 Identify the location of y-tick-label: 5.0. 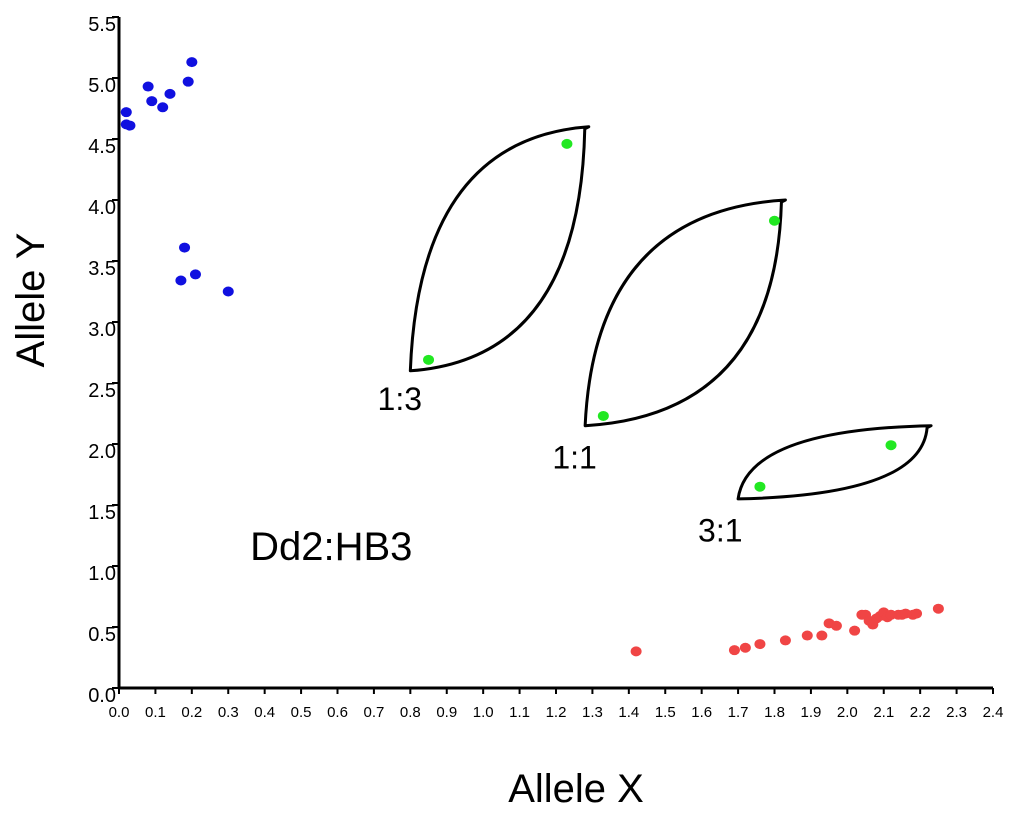
(102, 86).